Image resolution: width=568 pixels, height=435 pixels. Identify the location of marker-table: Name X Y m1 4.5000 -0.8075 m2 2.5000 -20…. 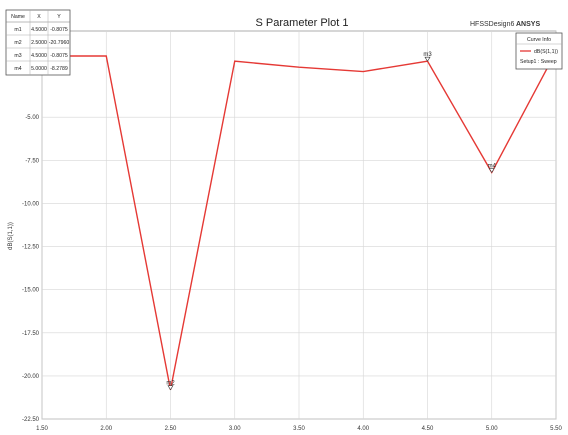
(38, 42).